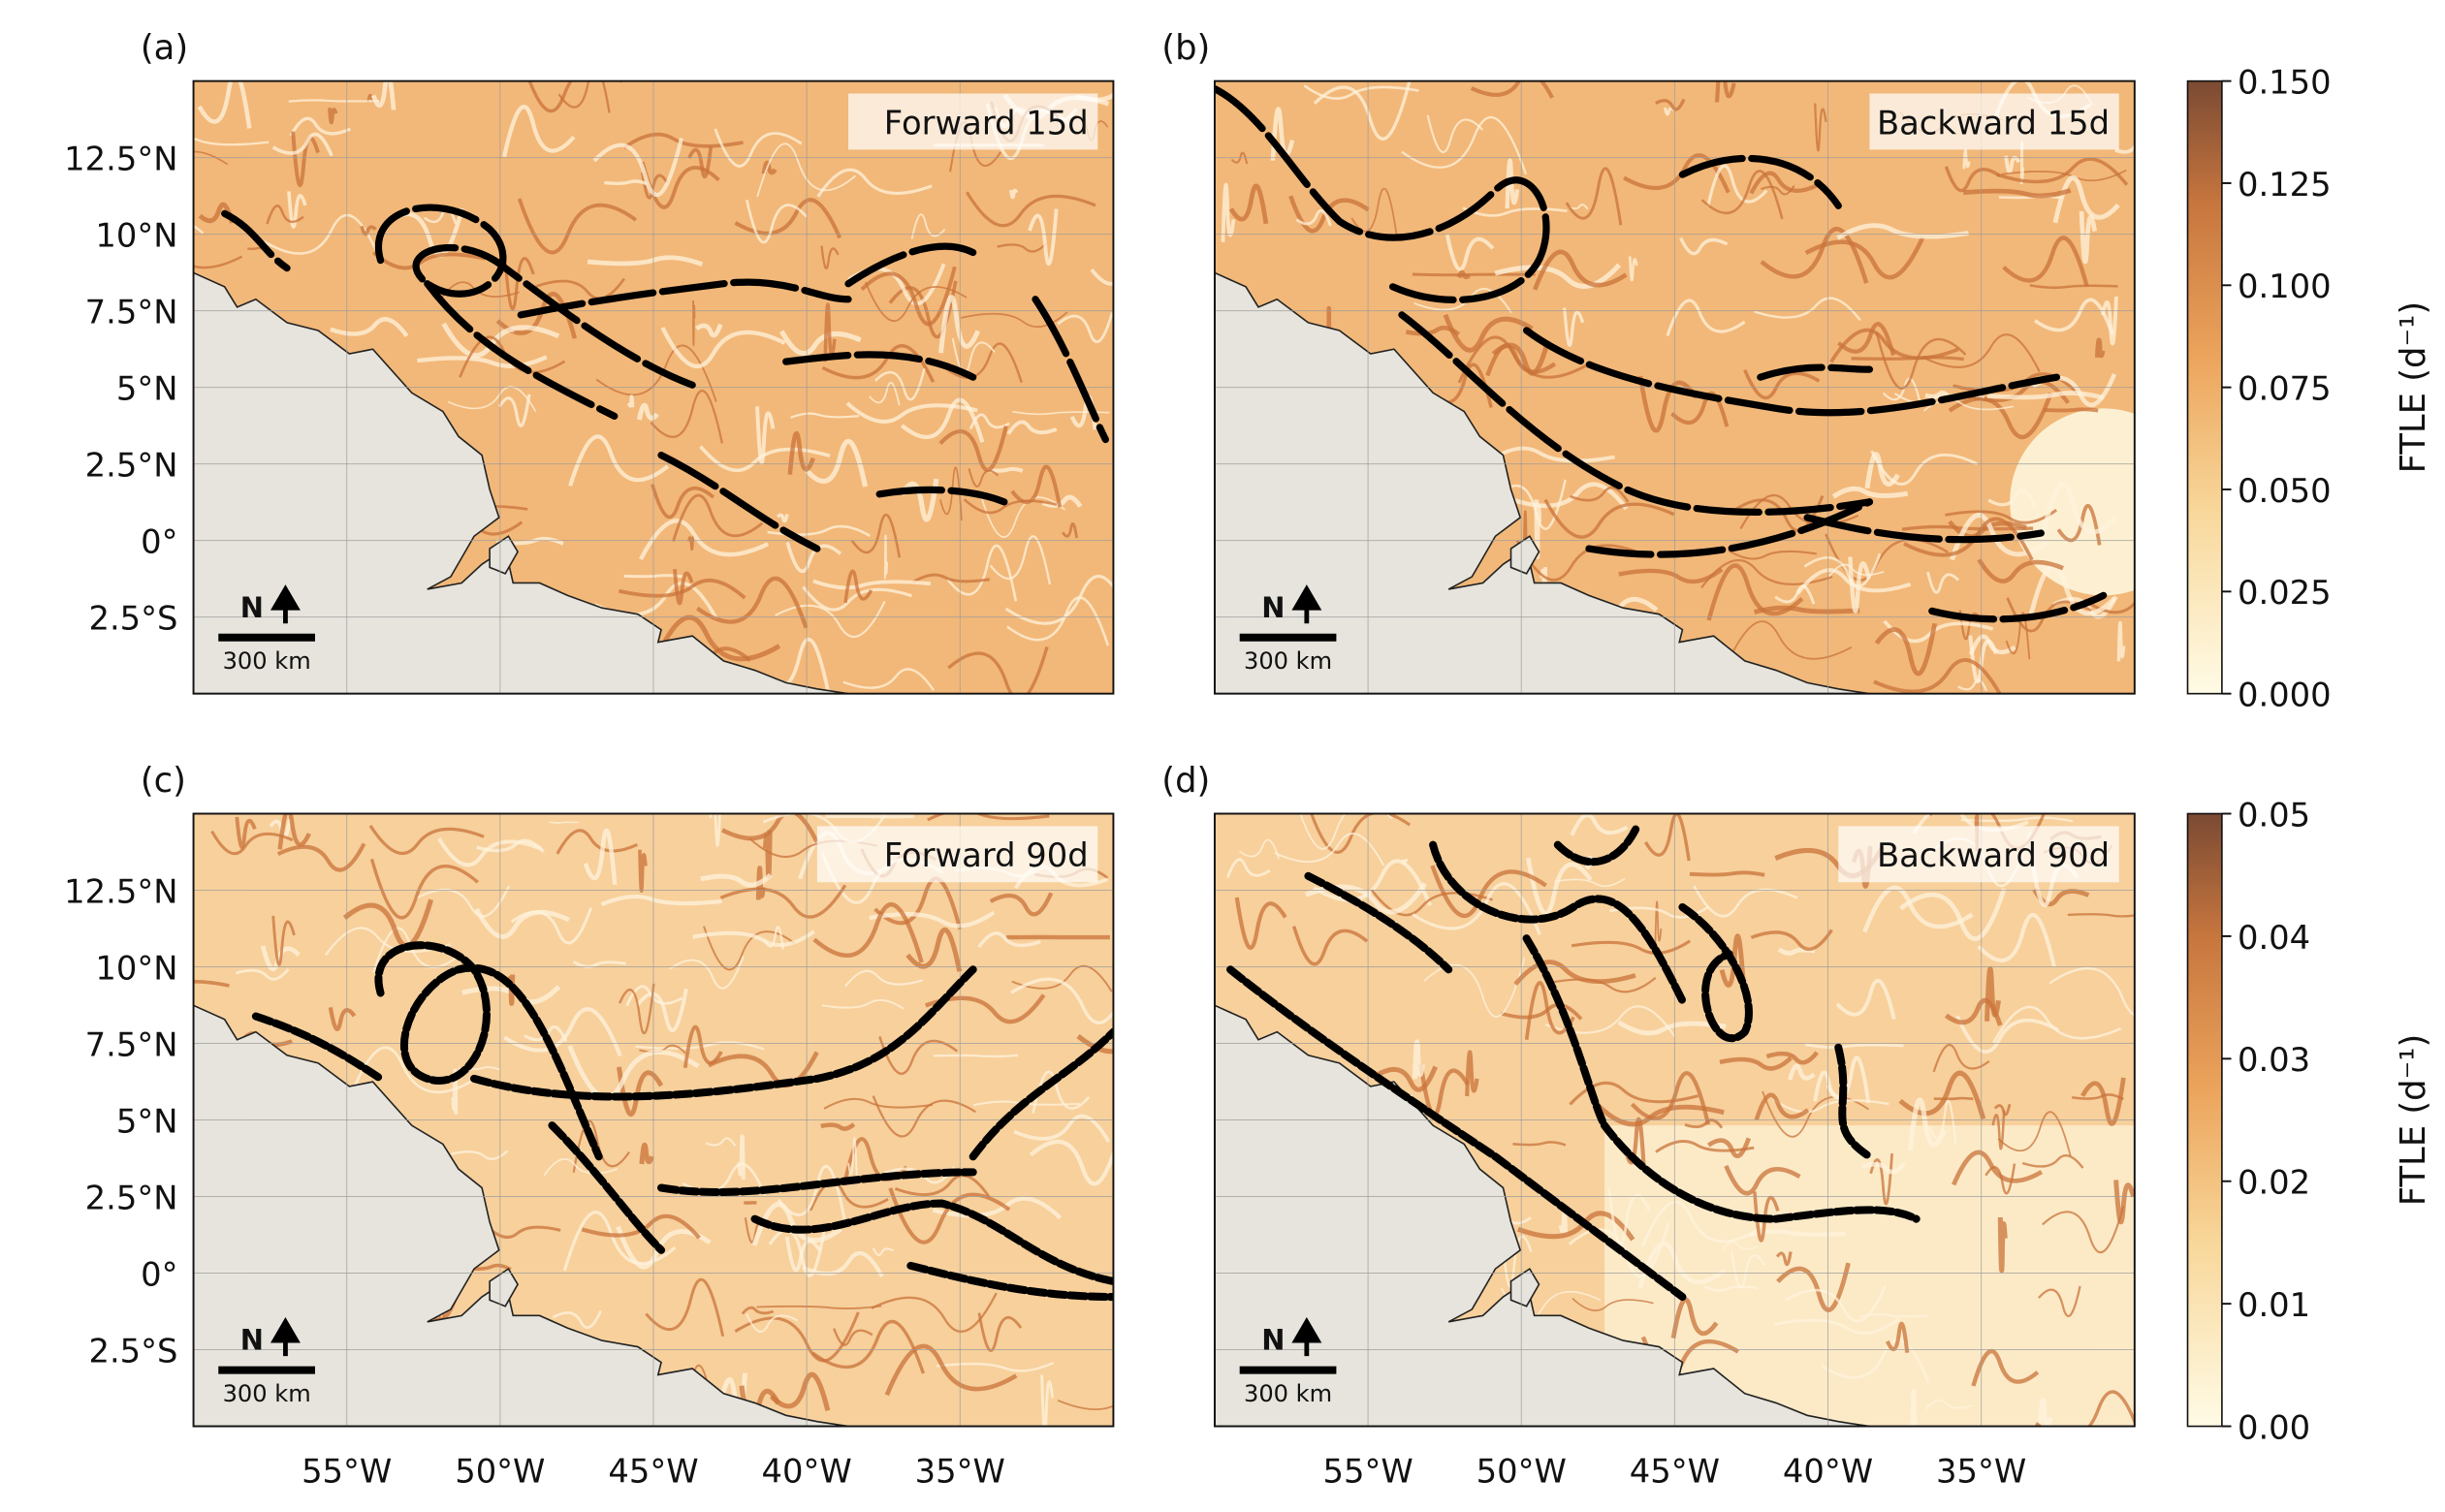 The image size is (2445, 1512). Describe the element at coordinates (132, 619) in the screenshot. I see `y-tick-label: 2.5°S` at that location.